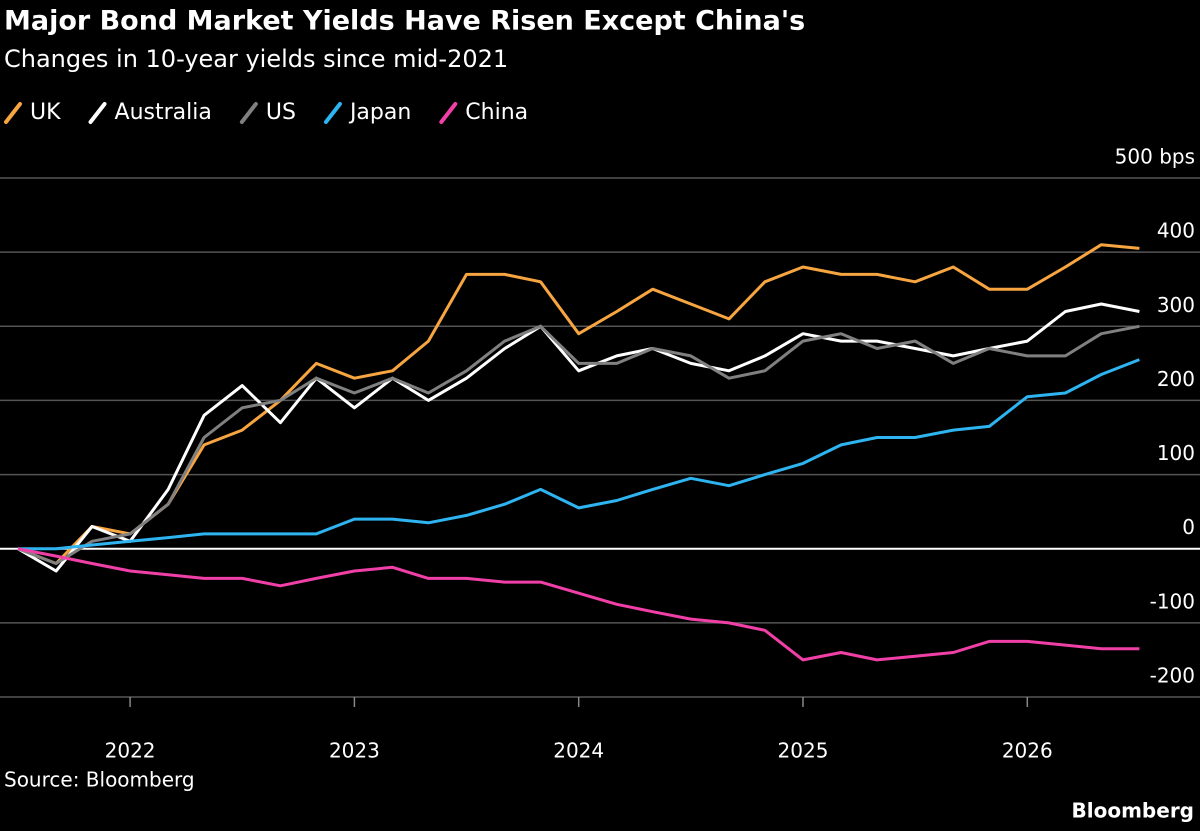  I want to click on brand: Bloomberg, so click(1133, 811).